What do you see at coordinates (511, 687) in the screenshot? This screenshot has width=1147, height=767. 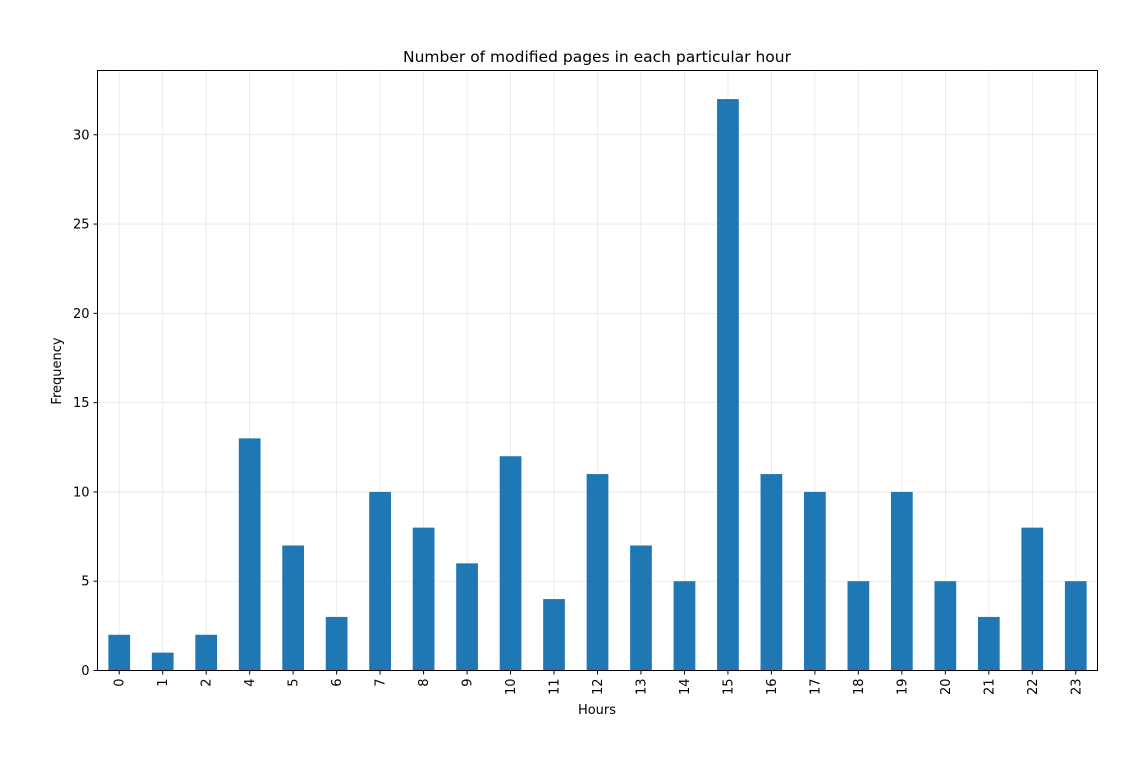 I see `x-tick-label: 10` at bounding box center [511, 687].